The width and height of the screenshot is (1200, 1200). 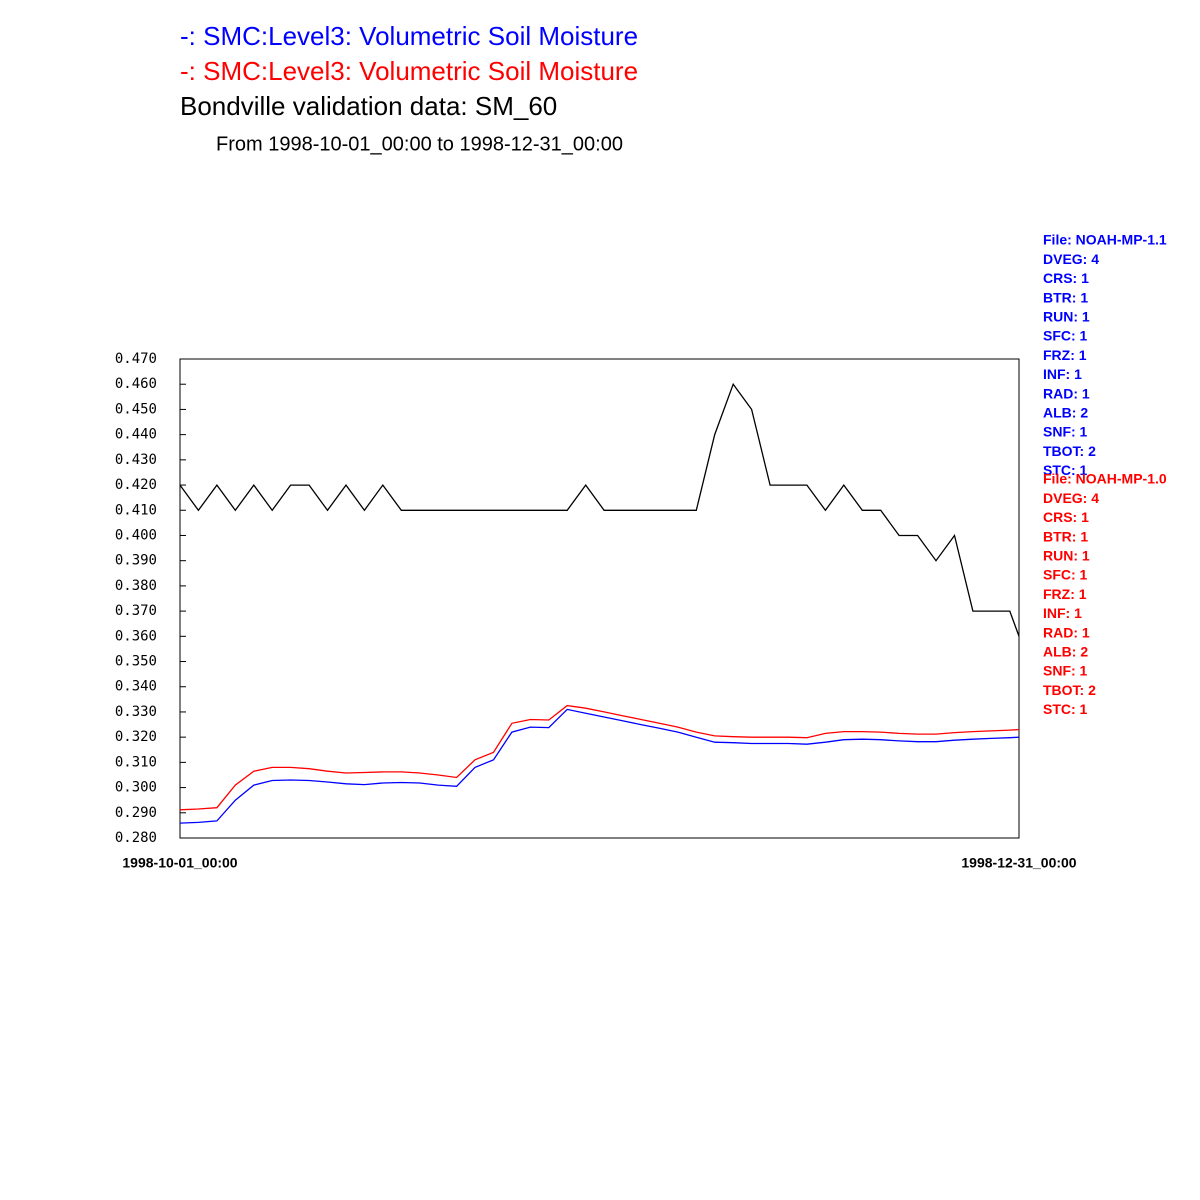 What do you see at coordinates (136, 535) in the screenshot?
I see `y-tick-label: 0.400` at bounding box center [136, 535].